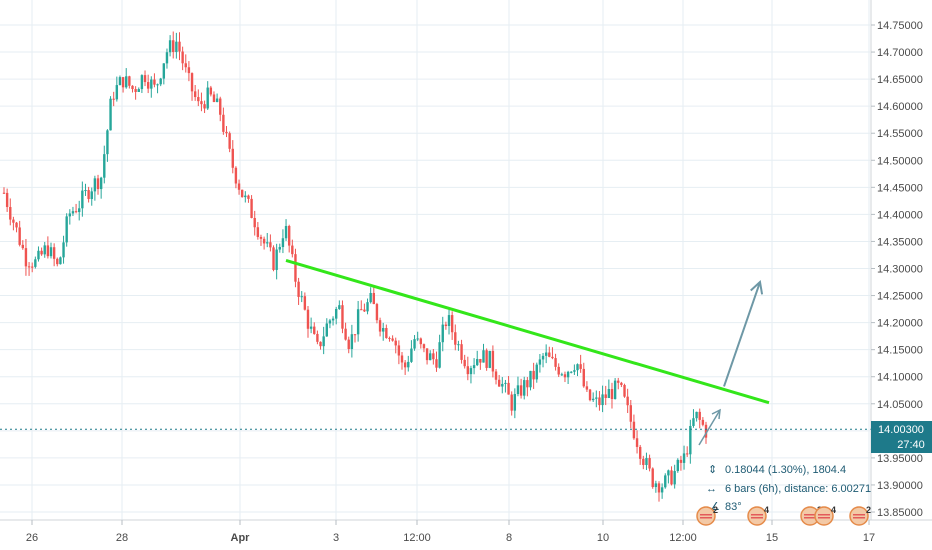  Describe the element at coordinates (900, 270) in the screenshot. I see `price-tick: 14.30000` at that location.